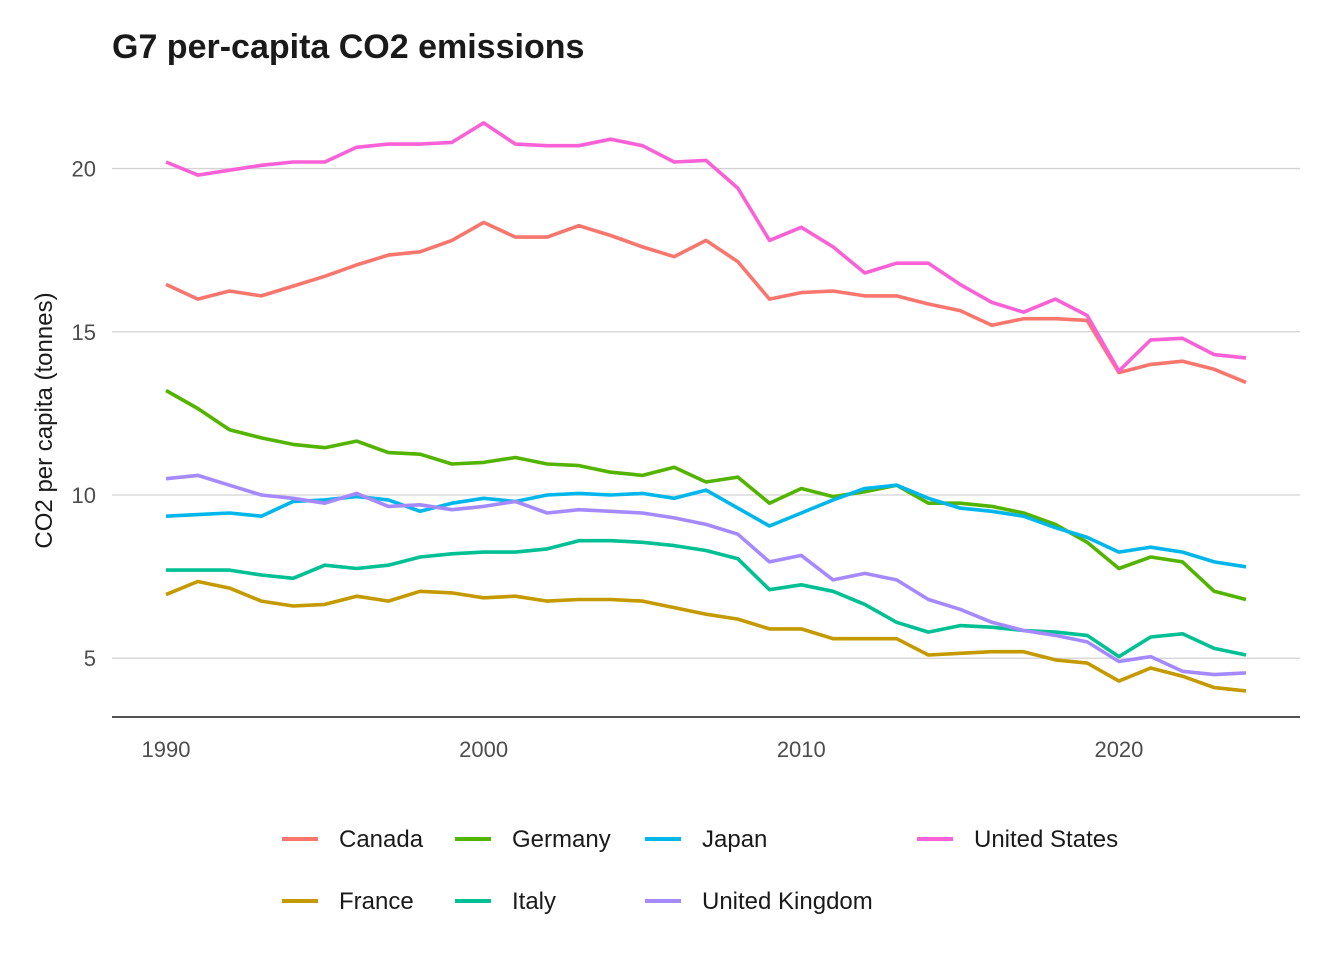 Image resolution: width=1344 pixels, height=960 pixels. I want to click on chart-title: G7 per-capita CO2 emissions, so click(348, 47).